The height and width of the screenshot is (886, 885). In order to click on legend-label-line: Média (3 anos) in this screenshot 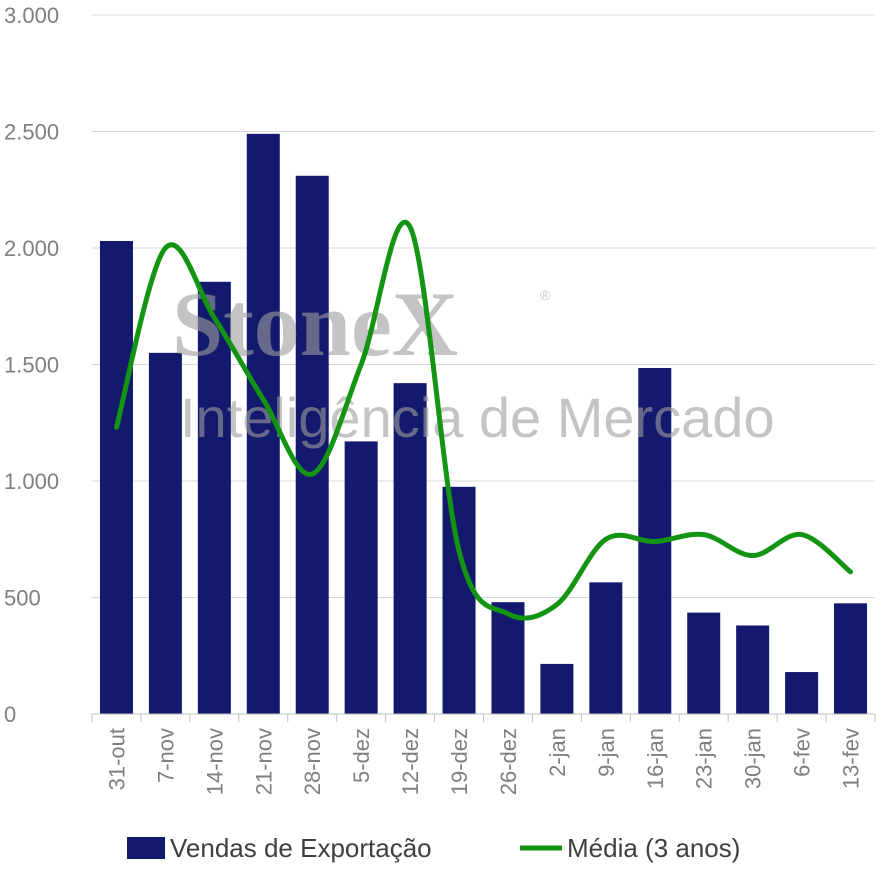, I will do `click(653, 848)`.